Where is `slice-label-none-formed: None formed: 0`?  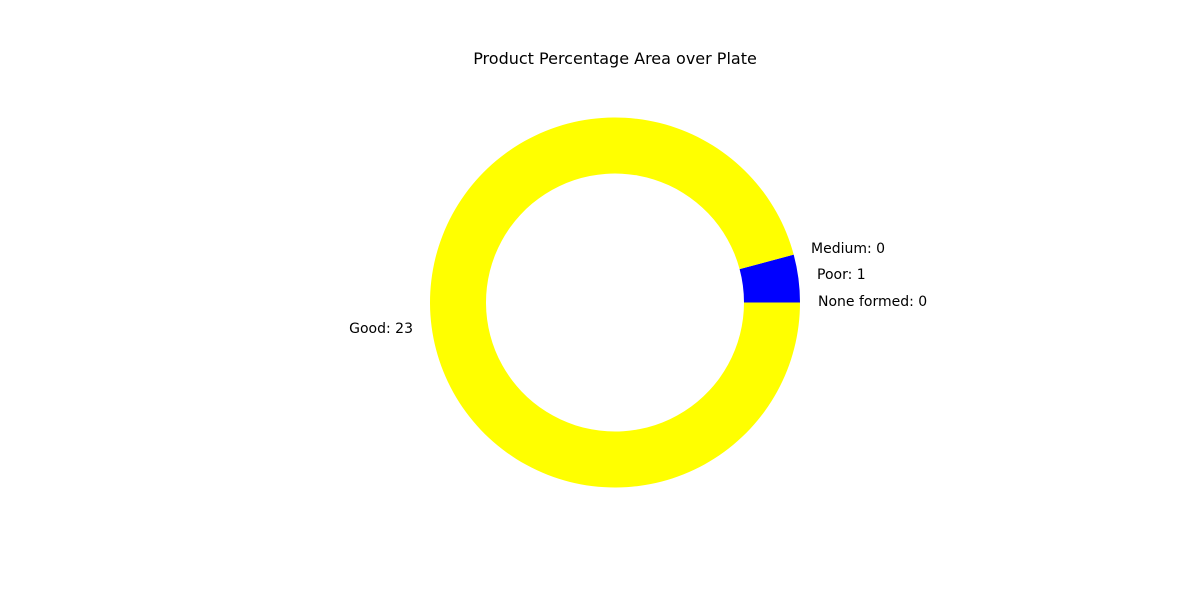
slice-label-none-formed: None formed: 0 is located at coordinates (872, 302).